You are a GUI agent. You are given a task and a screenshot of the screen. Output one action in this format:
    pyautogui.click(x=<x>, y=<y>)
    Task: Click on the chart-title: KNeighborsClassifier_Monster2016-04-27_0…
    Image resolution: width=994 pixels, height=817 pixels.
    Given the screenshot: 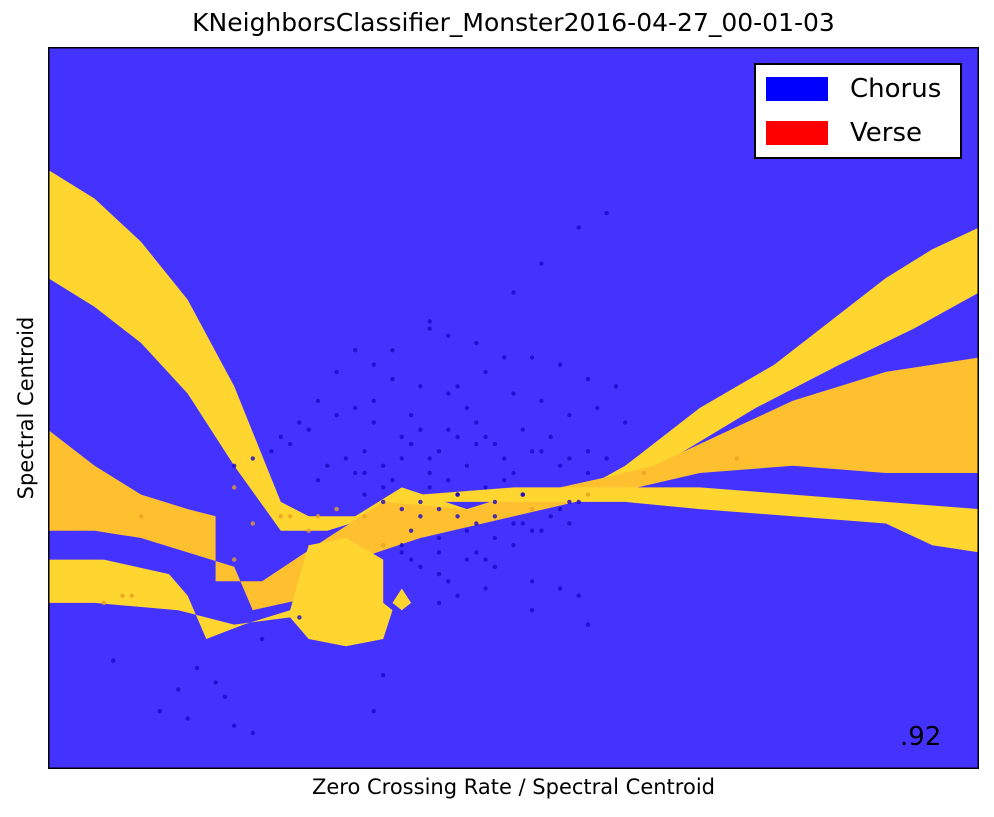 What is the action you would take?
    pyautogui.click(x=513, y=22)
    